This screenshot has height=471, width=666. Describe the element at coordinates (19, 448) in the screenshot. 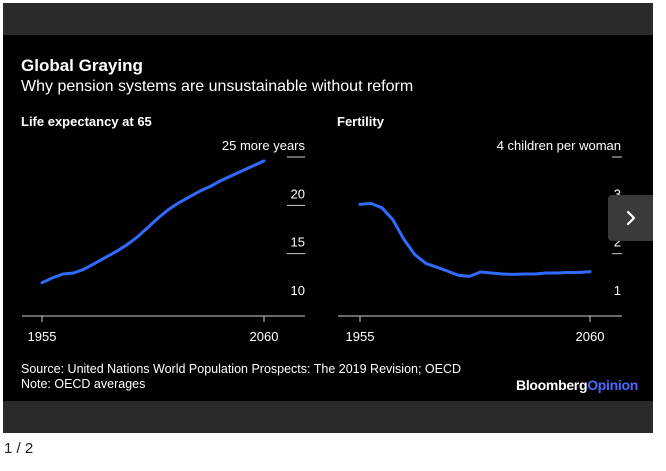

I see `slide-counter: 1 / 2` at that location.